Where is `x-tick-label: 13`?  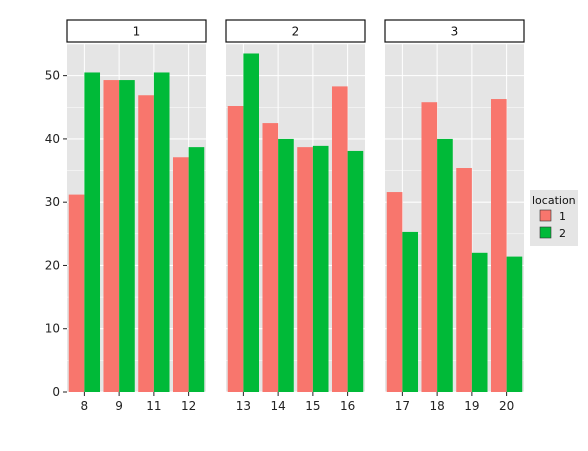 x-tick-label: 13 is located at coordinates (243, 406).